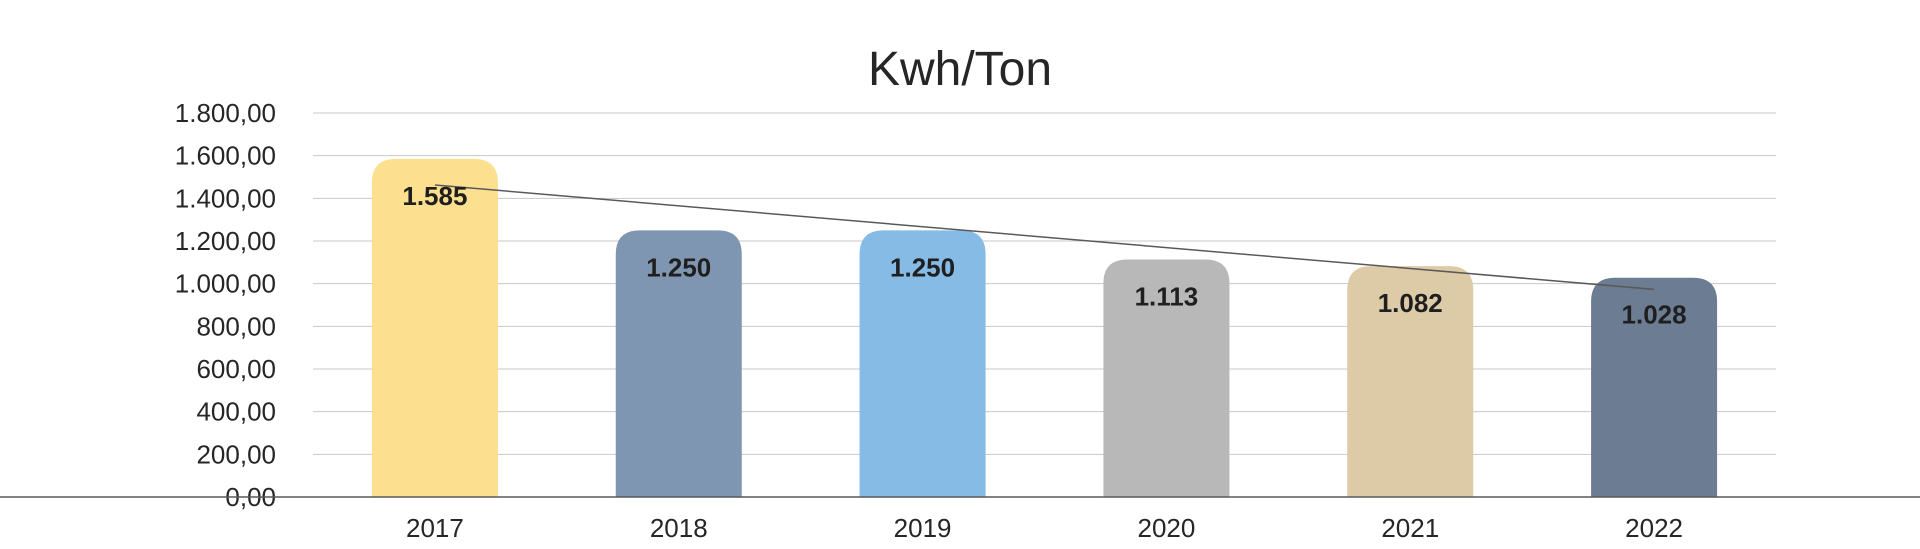  I want to click on data-label-2020: 1.113, so click(1167, 297).